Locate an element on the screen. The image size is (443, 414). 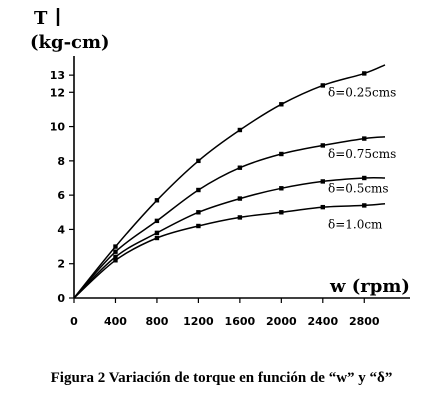
y-tick-label: 10 is located at coordinates (58, 127).